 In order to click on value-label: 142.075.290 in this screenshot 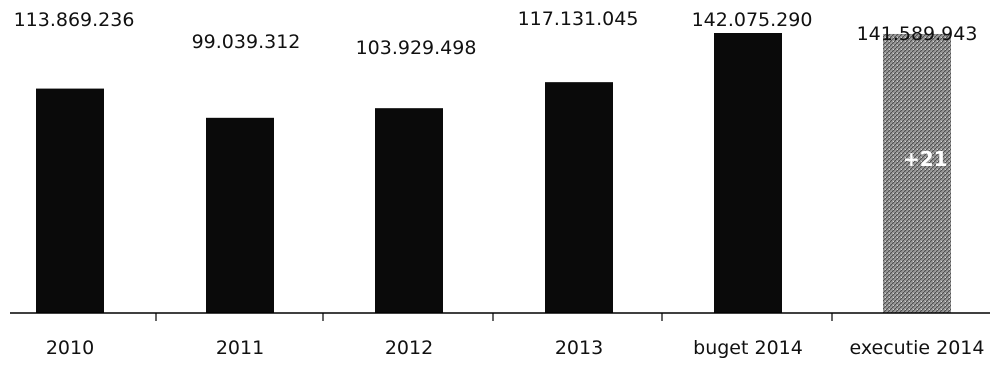, I will do `click(752, 20)`.